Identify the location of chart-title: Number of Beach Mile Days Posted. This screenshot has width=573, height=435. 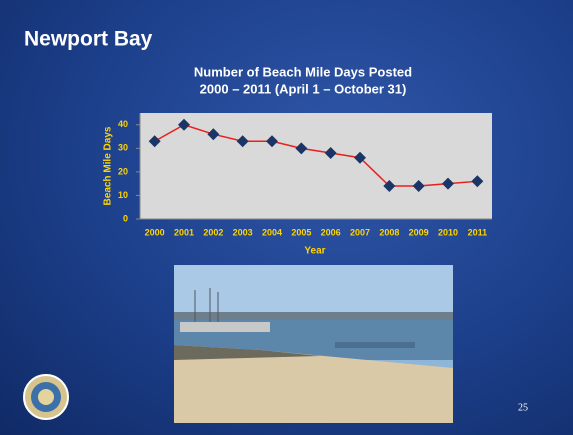
(303, 71).